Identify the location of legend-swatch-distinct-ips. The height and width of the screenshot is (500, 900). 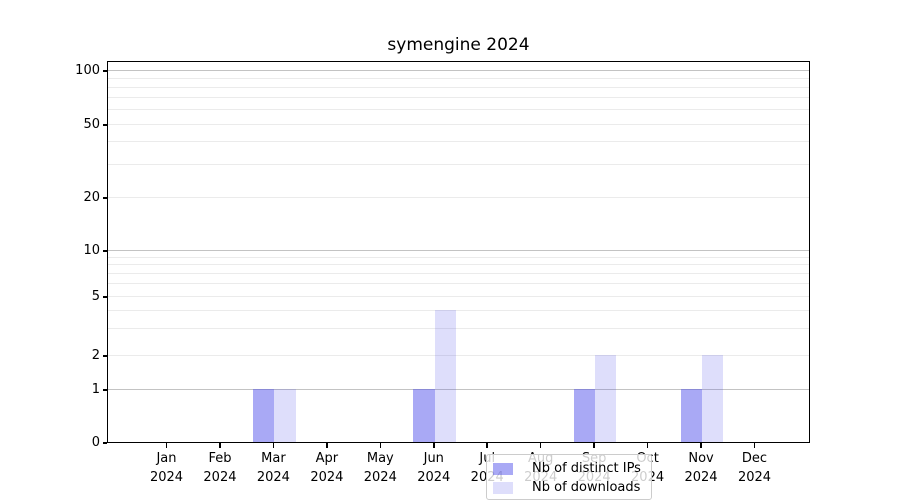
(503, 468).